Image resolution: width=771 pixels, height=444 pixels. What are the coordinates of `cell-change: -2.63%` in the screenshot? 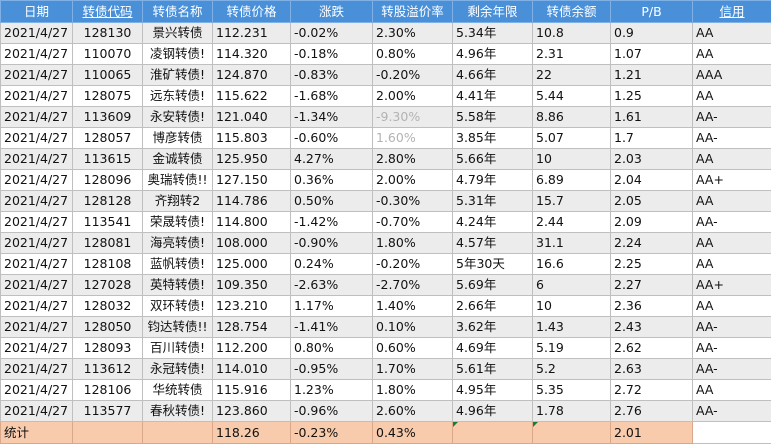 It's located at (332, 285).